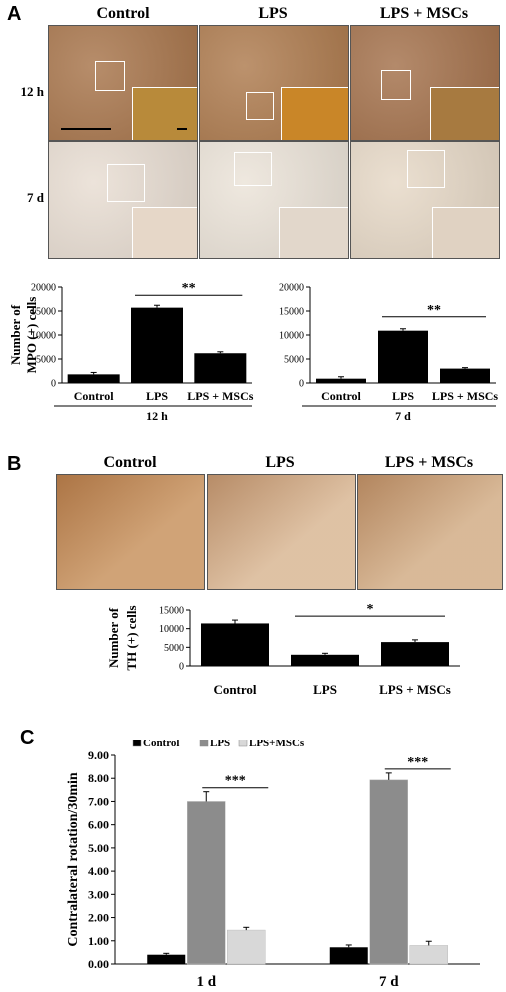 This screenshot has height=992, width=506. I want to click on panel-a-col-control: Control, so click(123, 13).